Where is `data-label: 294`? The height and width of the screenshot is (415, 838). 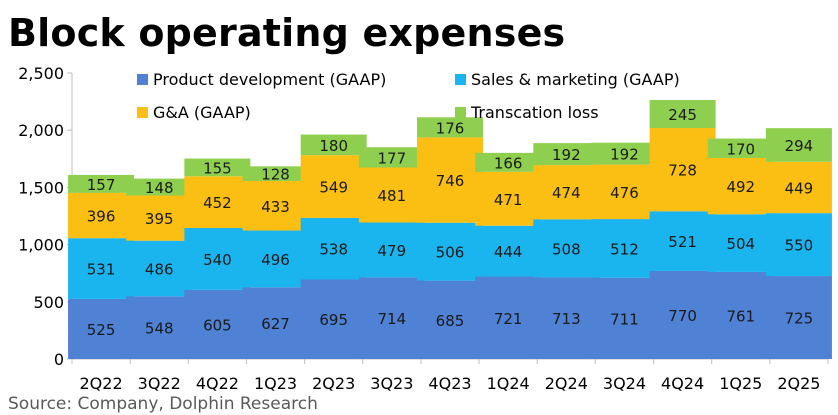 data-label: 294 is located at coordinates (799, 146).